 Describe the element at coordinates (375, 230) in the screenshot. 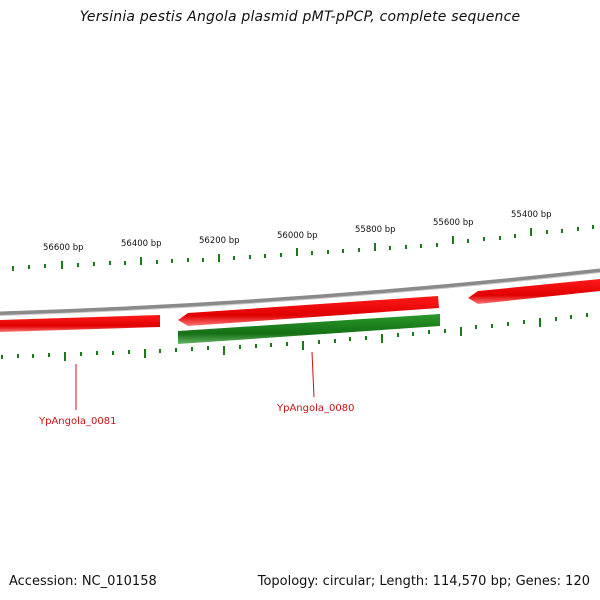

I see `scale-label-55800: 55800 bp` at that location.